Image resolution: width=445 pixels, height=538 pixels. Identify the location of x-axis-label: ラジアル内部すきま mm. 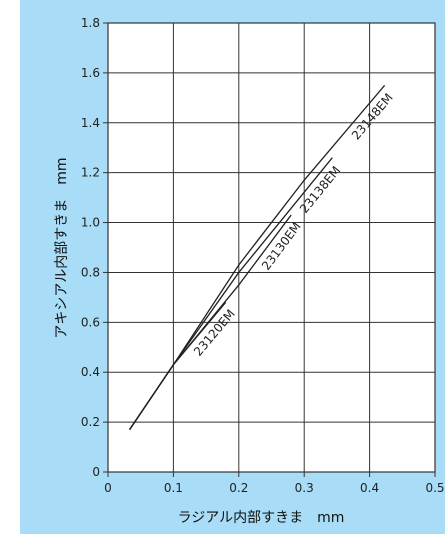
(261, 518).